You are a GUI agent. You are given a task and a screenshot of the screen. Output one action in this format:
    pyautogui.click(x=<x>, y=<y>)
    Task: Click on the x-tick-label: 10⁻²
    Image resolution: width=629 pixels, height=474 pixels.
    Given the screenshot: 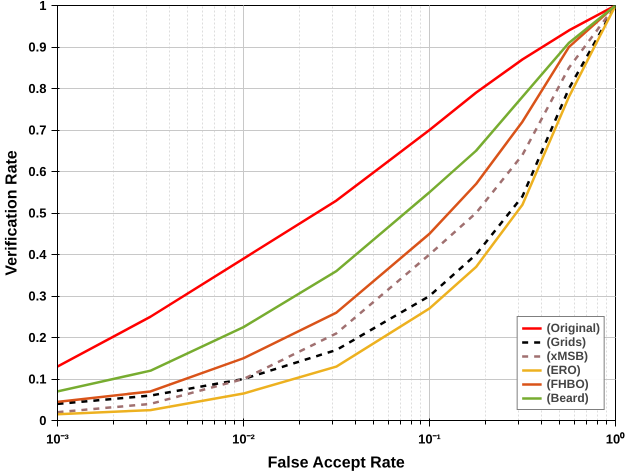 What is the action you would take?
    pyautogui.click(x=244, y=439)
    